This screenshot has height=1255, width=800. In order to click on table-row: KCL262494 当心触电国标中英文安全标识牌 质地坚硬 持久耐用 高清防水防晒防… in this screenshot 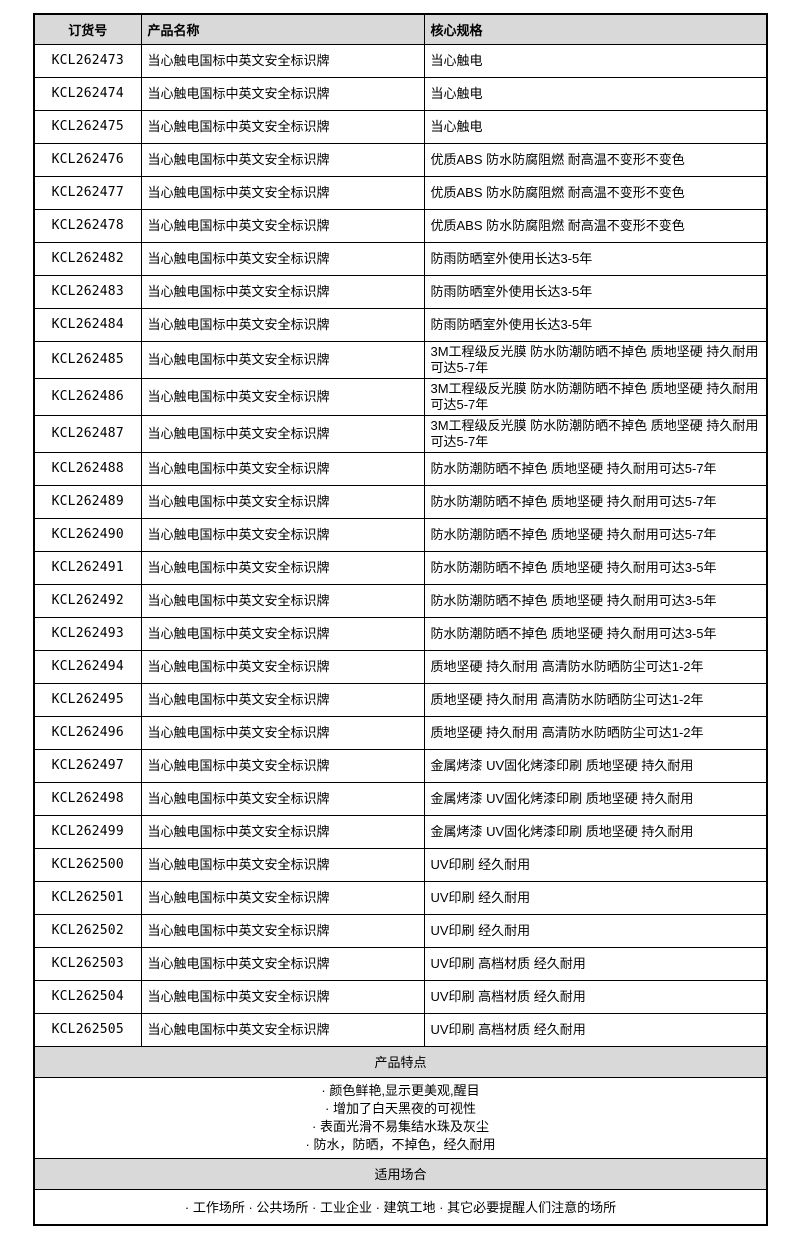, I will do `click(400, 666)`.